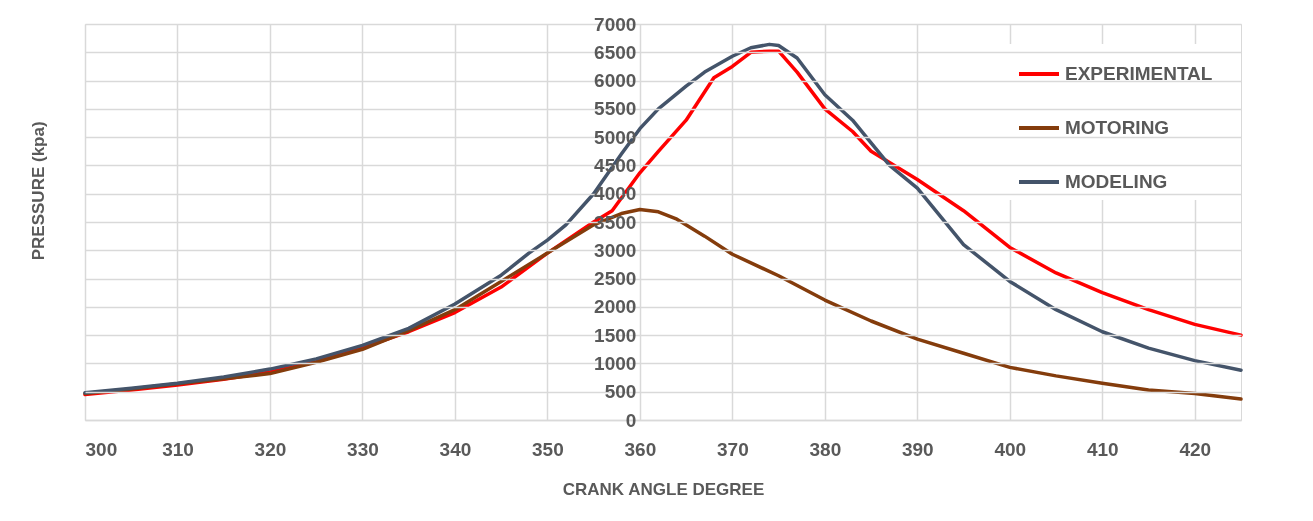 This screenshot has width=1313, height=521. I want to click on y-tick-label: 1500, so click(615, 335).